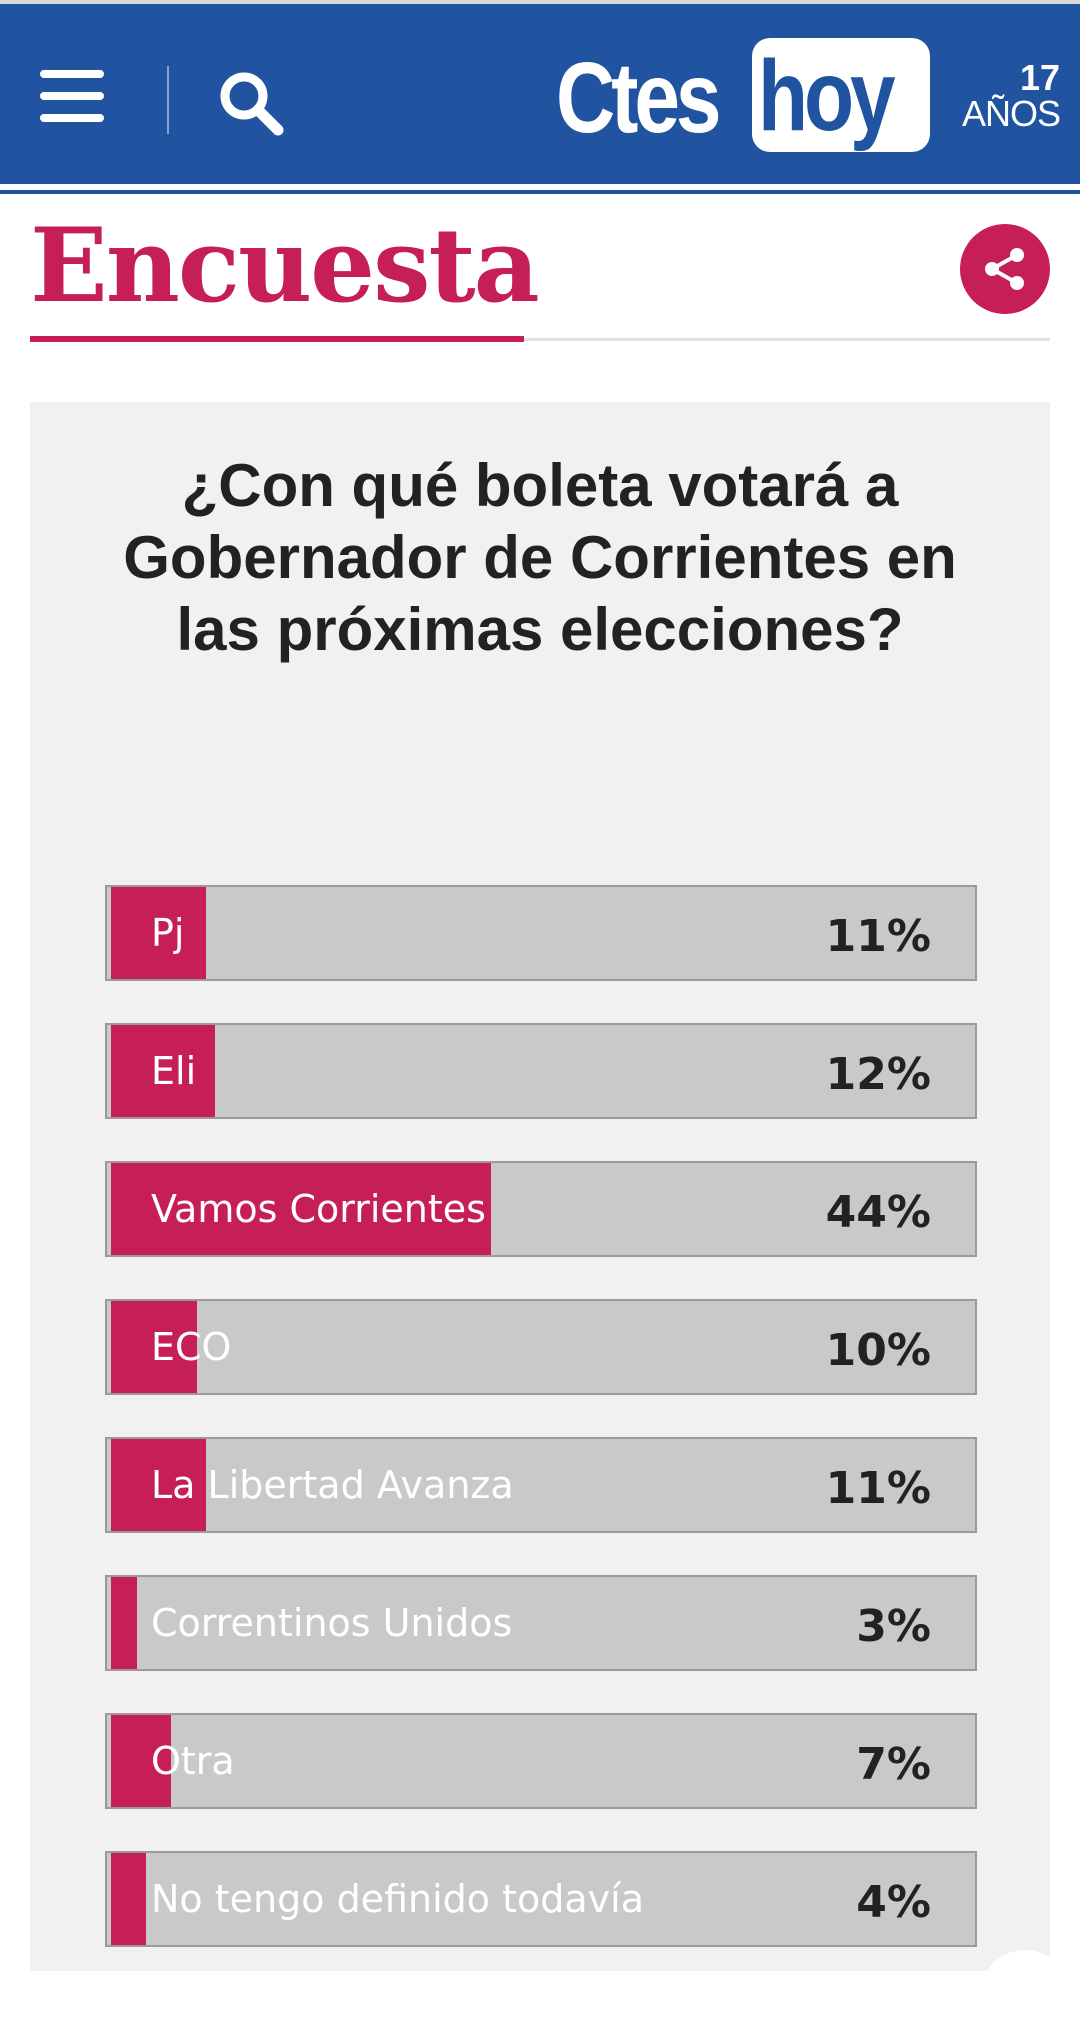 The width and height of the screenshot is (1080, 2040). I want to click on site-header: Ctes hoy 17 AÑOS, so click(540, 94).